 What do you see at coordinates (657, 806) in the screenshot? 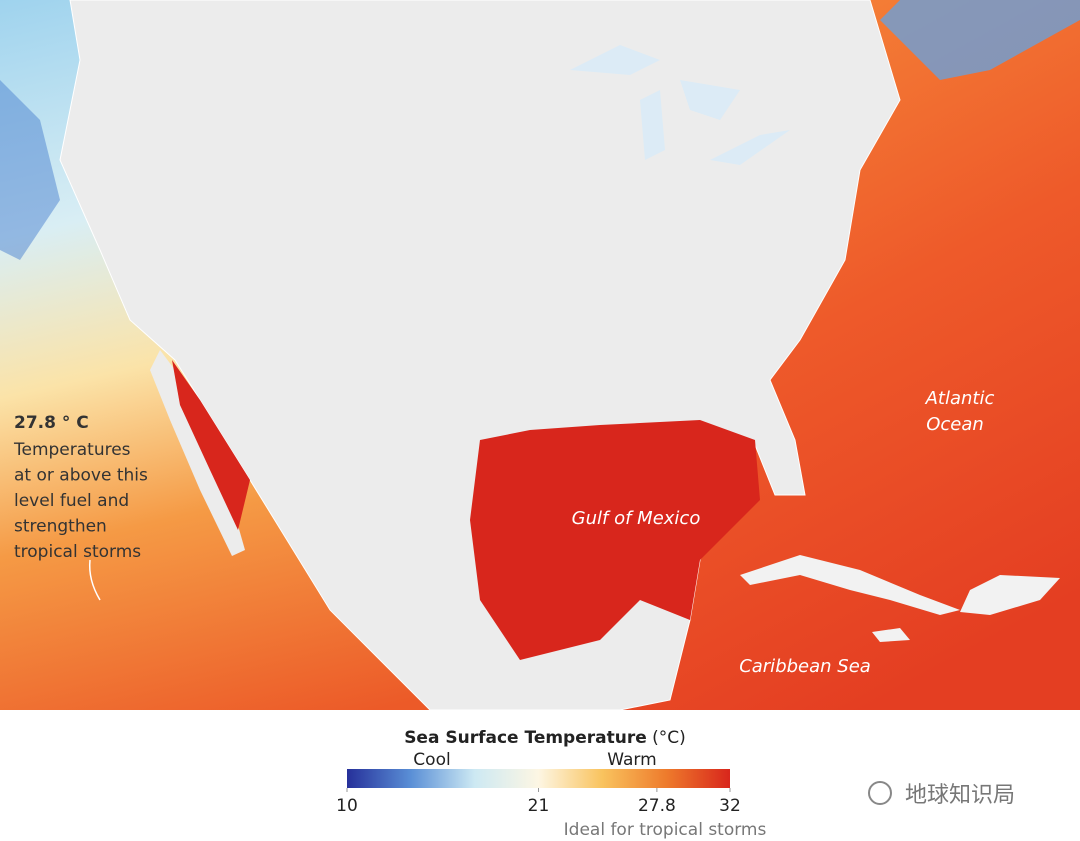
I see `tick-label: 27.8` at bounding box center [657, 806].